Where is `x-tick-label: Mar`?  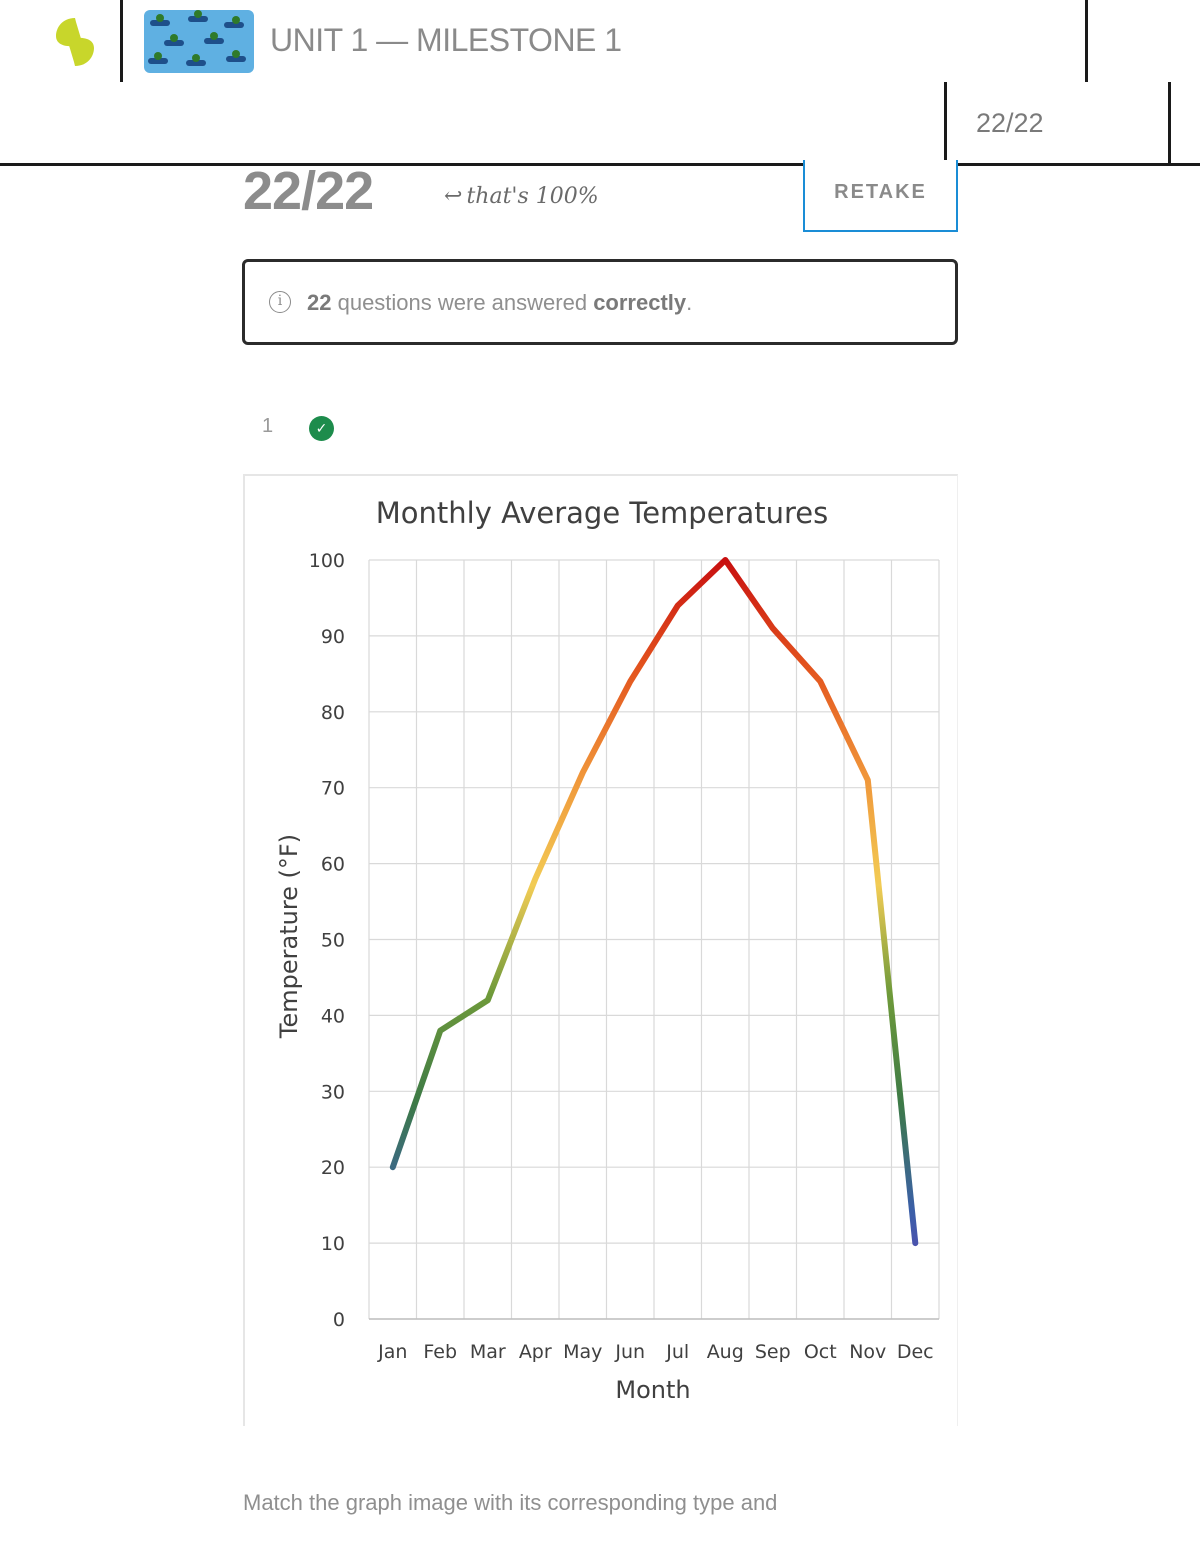
x-tick-label: Mar is located at coordinates (488, 1352).